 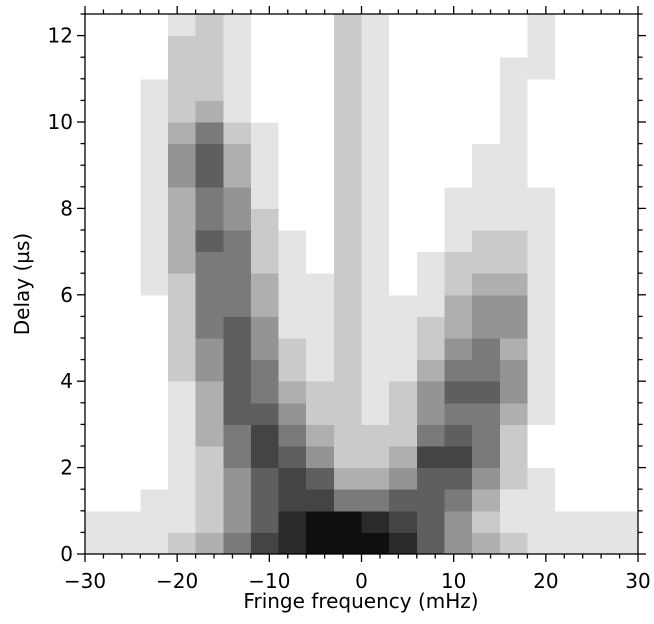 I want to click on y-axis-label: Delay (µs), so click(x=22, y=284).